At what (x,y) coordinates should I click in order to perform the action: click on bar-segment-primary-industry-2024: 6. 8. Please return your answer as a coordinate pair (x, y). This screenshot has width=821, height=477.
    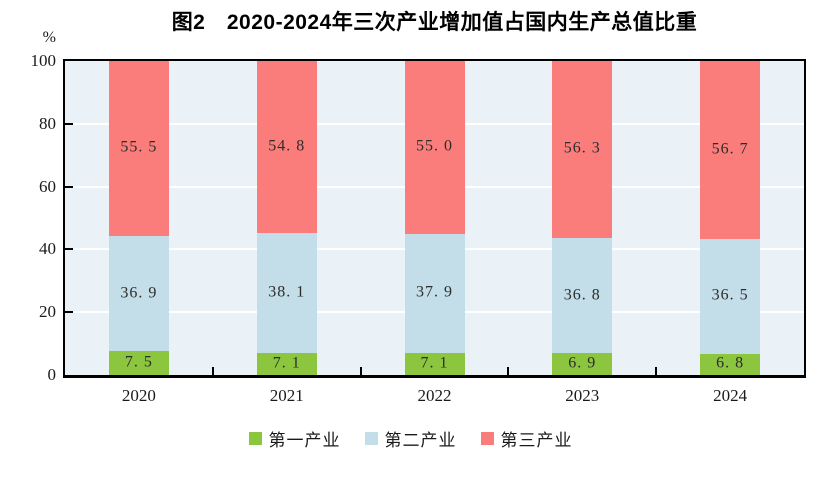
    Looking at the image, I should click on (730, 364).